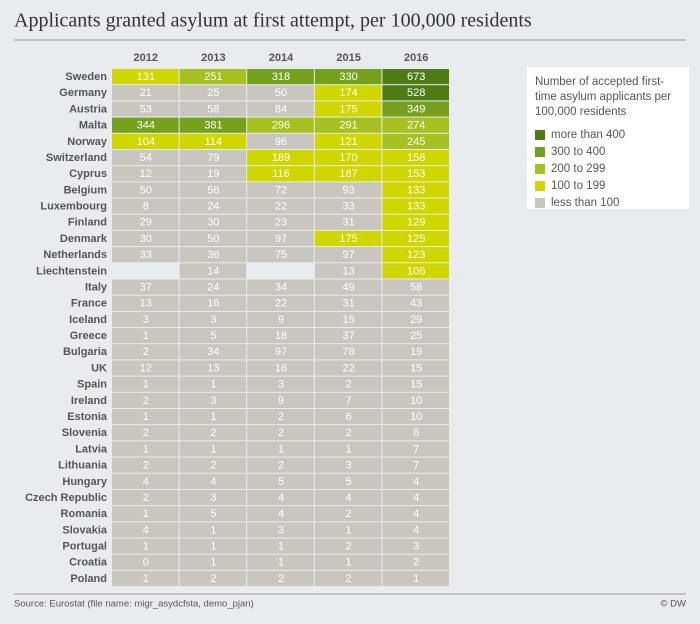  I want to click on cell-label: 174, so click(348, 93).